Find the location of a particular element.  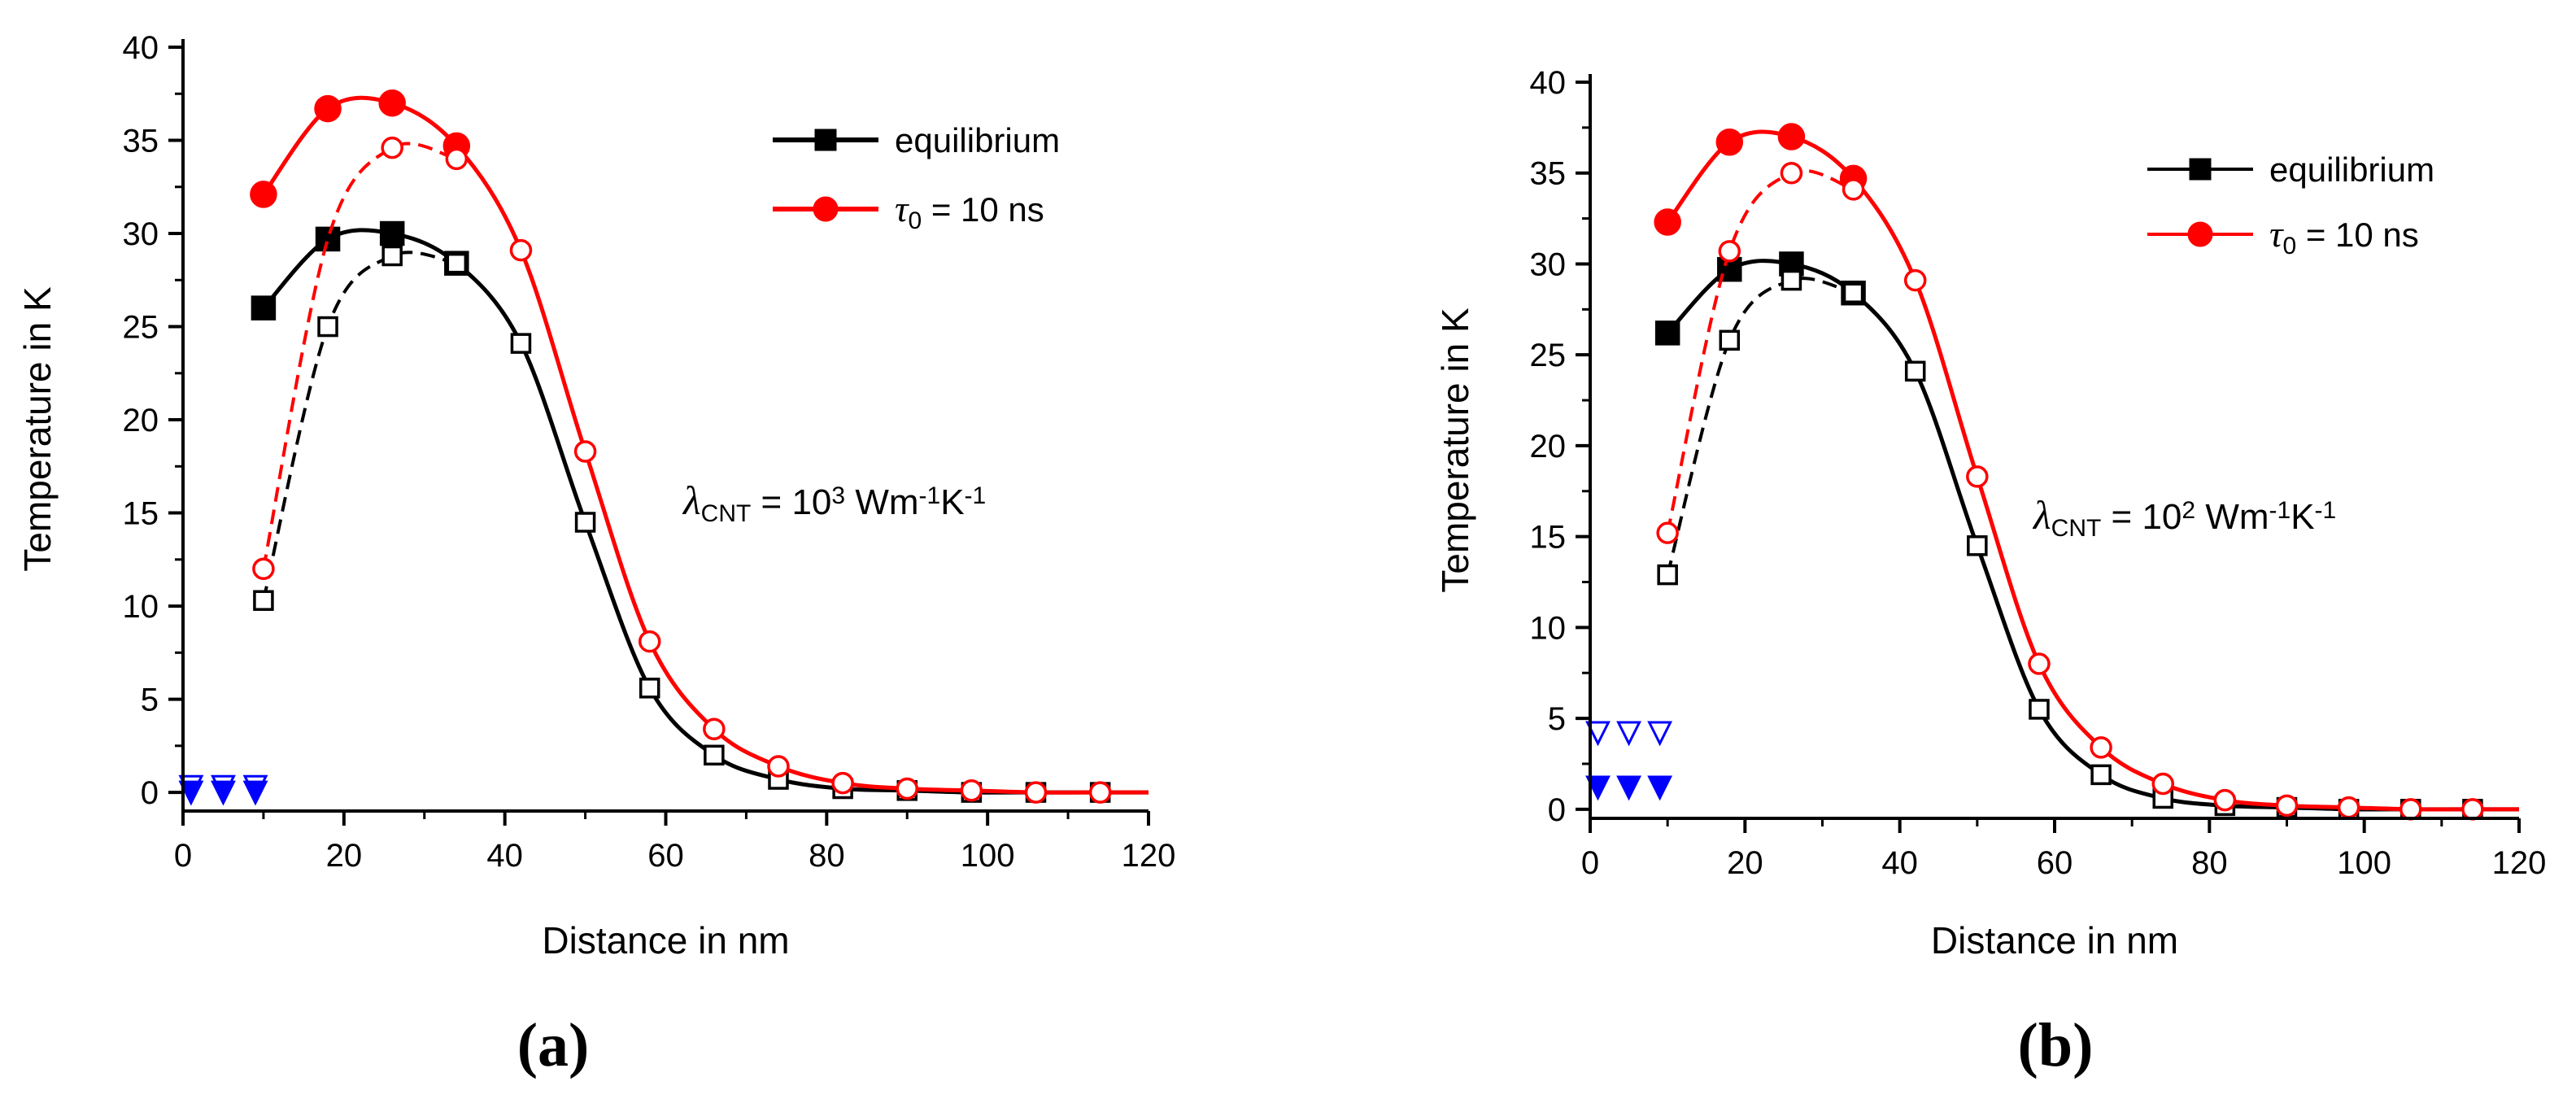

y-tick-label-0-1: 5 is located at coordinates (150, 700).